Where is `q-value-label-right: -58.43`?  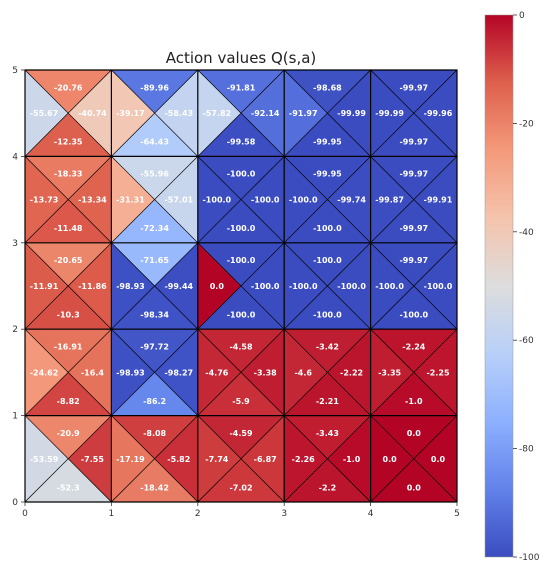 q-value-label-right: -58.43 is located at coordinates (178, 113).